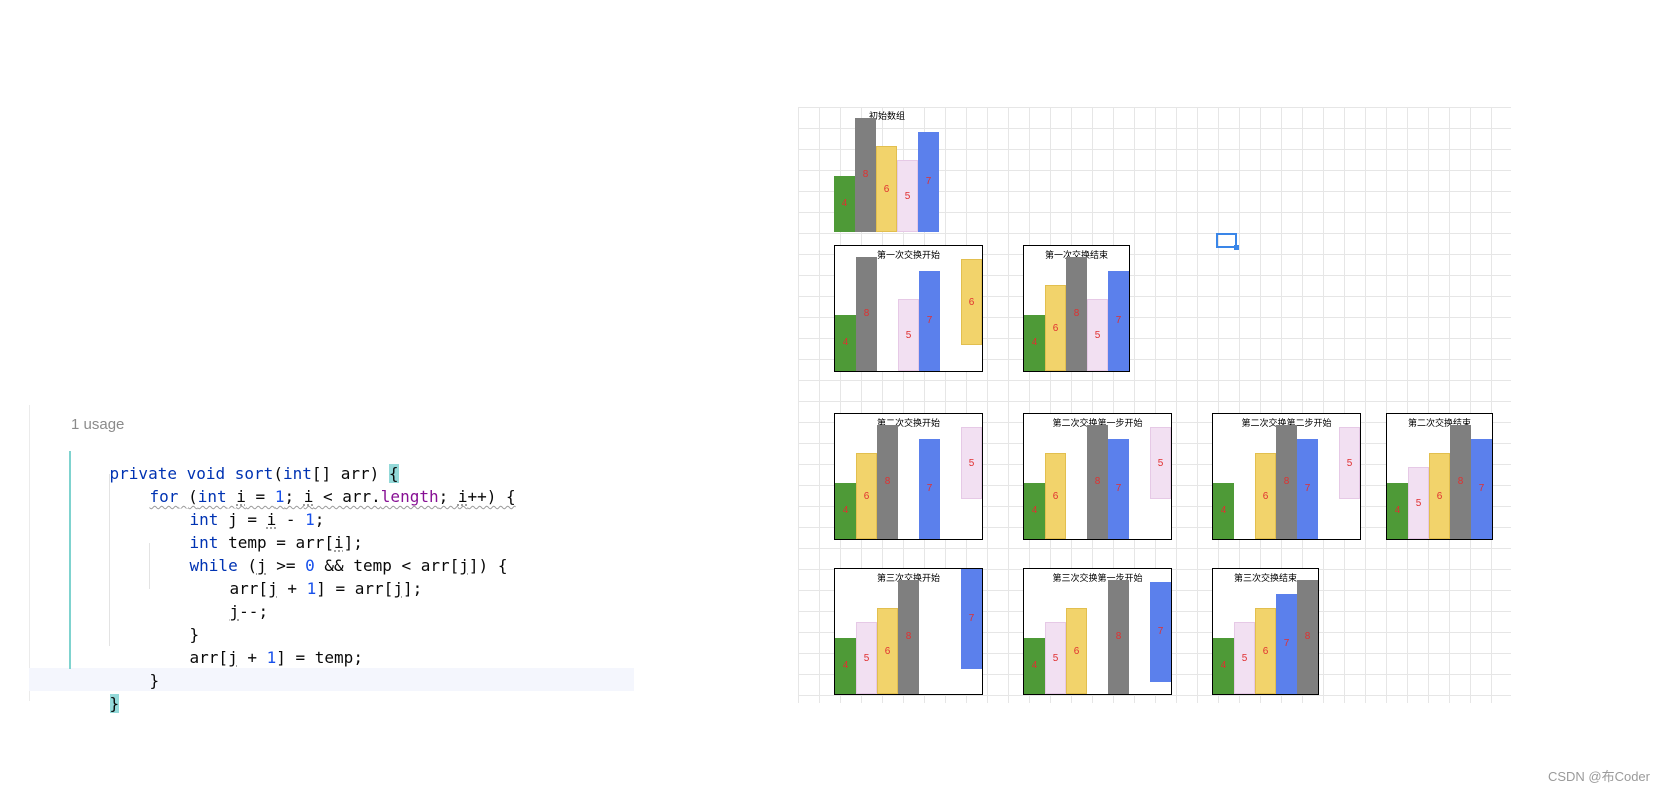 The image size is (1662, 794). I want to click on code-line-7: j--;, so click(230, 599).